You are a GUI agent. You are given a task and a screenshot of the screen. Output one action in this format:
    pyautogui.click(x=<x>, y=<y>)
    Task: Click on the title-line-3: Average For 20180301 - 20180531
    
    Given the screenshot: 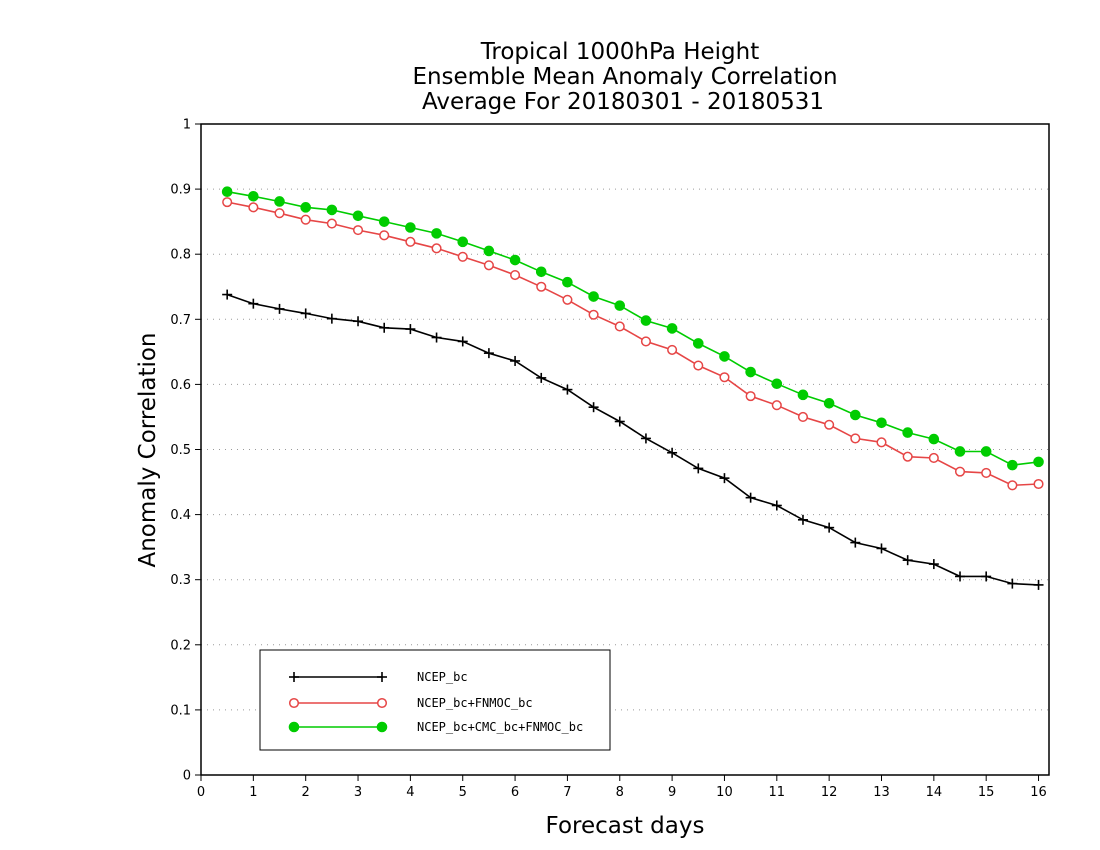 What is the action you would take?
    pyautogui.click(x=623, y=102)
    